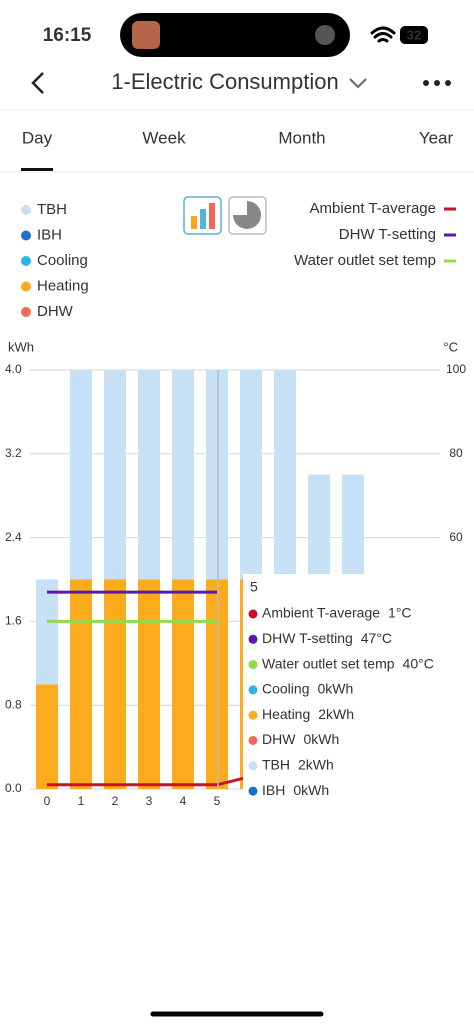 Image resolution: width=474 pixels, height=1027 pixels. What do you see at coordinates (373, 208) in the screenshot?
I see `legend-label: Ambient T-average` at bounding box center [373, 208].